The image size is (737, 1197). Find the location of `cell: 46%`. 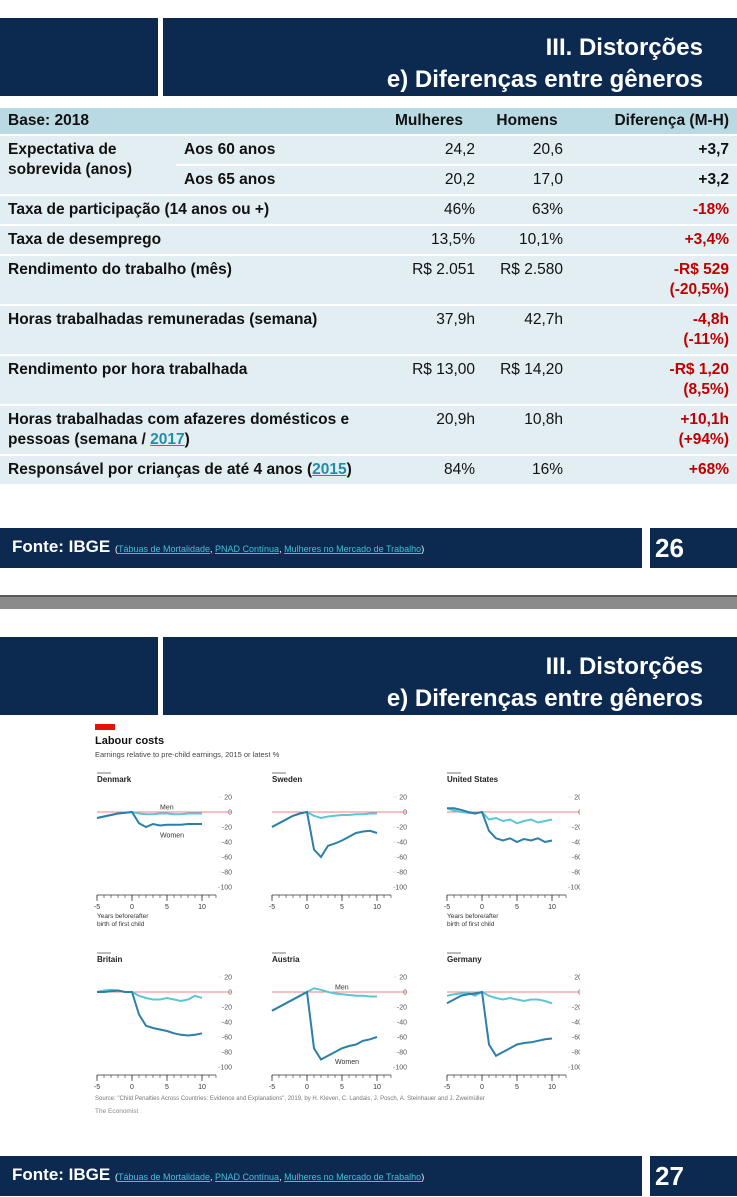

cell: 46% is located at coordinates (429, 210).